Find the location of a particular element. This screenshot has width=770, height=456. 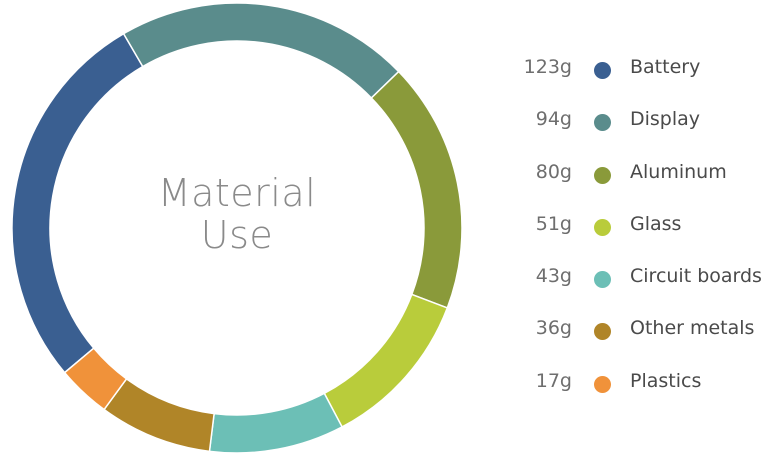

legend-value: 94g is located at coordinates (553, 119).